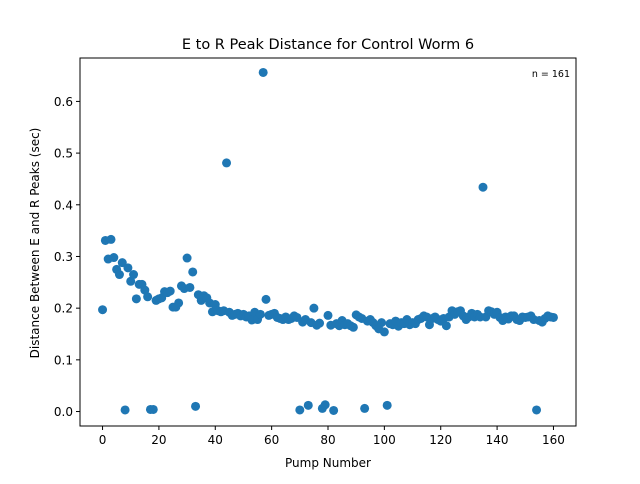 This screenshot has height=484, width=640. What do you see at coordinates (63, 102) in the screenshot?
I see `y-tick-label: 0.6` at bounding box center [63, 102].